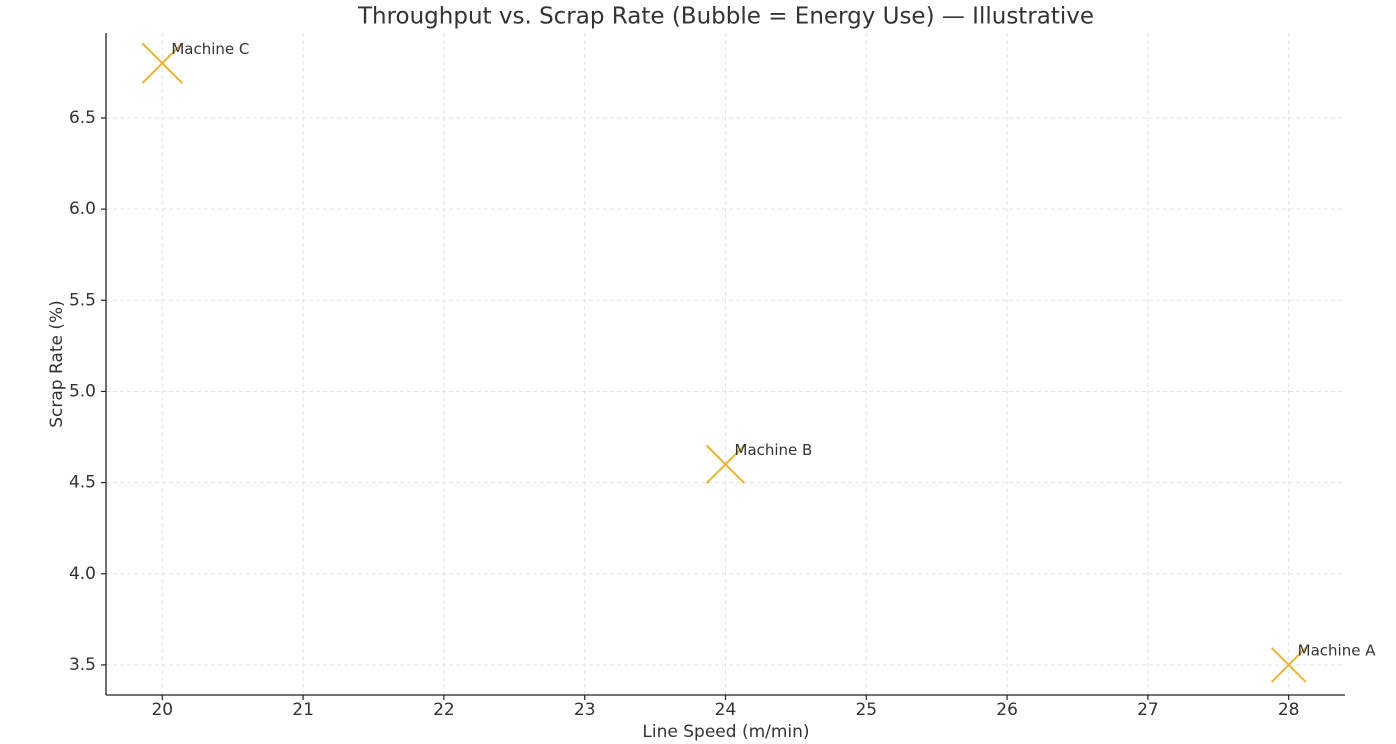  I want to click on point-label: Machine A, so click(1337, 650).